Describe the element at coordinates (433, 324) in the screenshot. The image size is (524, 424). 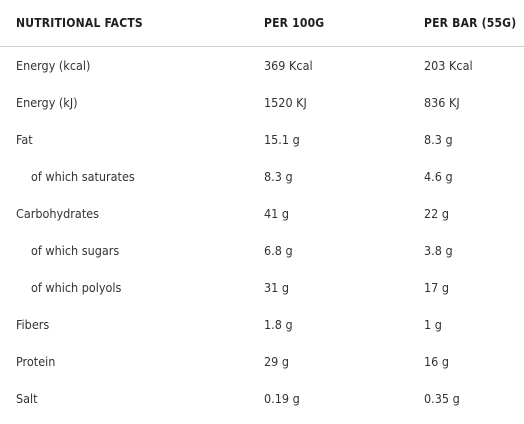
I see `per-bar-value: 1 g` at that location.